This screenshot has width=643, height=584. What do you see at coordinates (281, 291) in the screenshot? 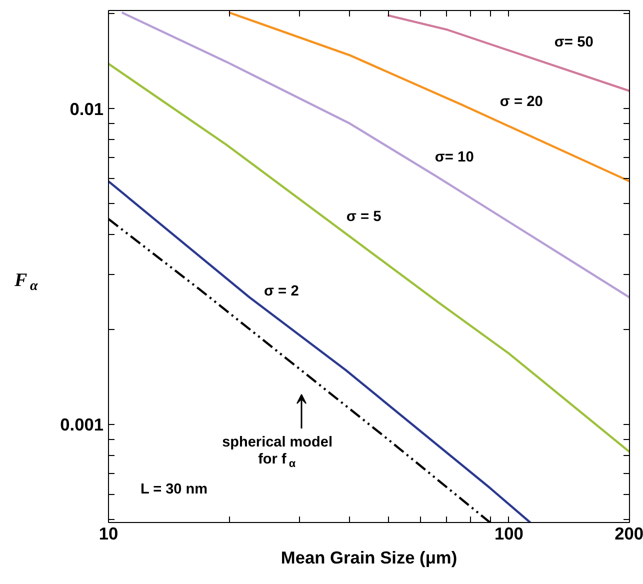
I see `series-label: σ = 2` at bounding box center [281, 291].